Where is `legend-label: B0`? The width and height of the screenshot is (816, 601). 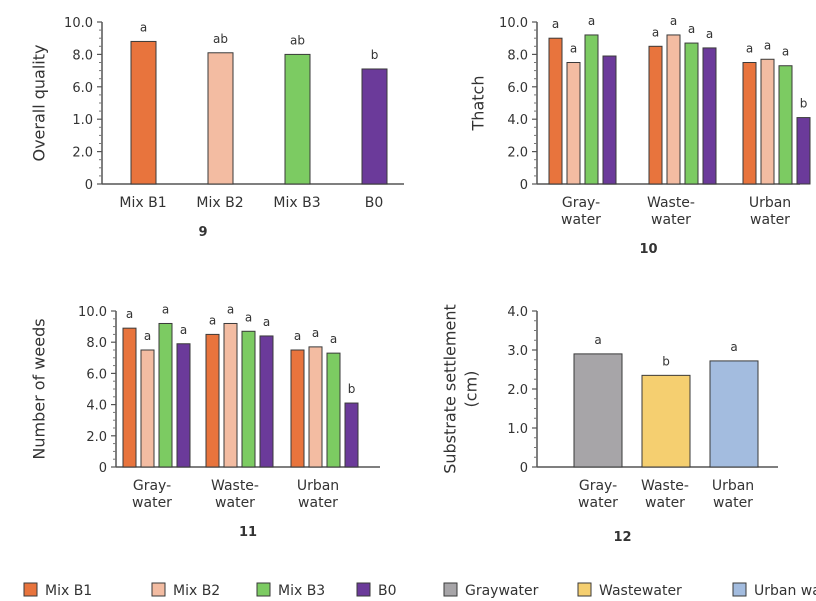
legend-label: B0 is located at coordinates (387, 591).